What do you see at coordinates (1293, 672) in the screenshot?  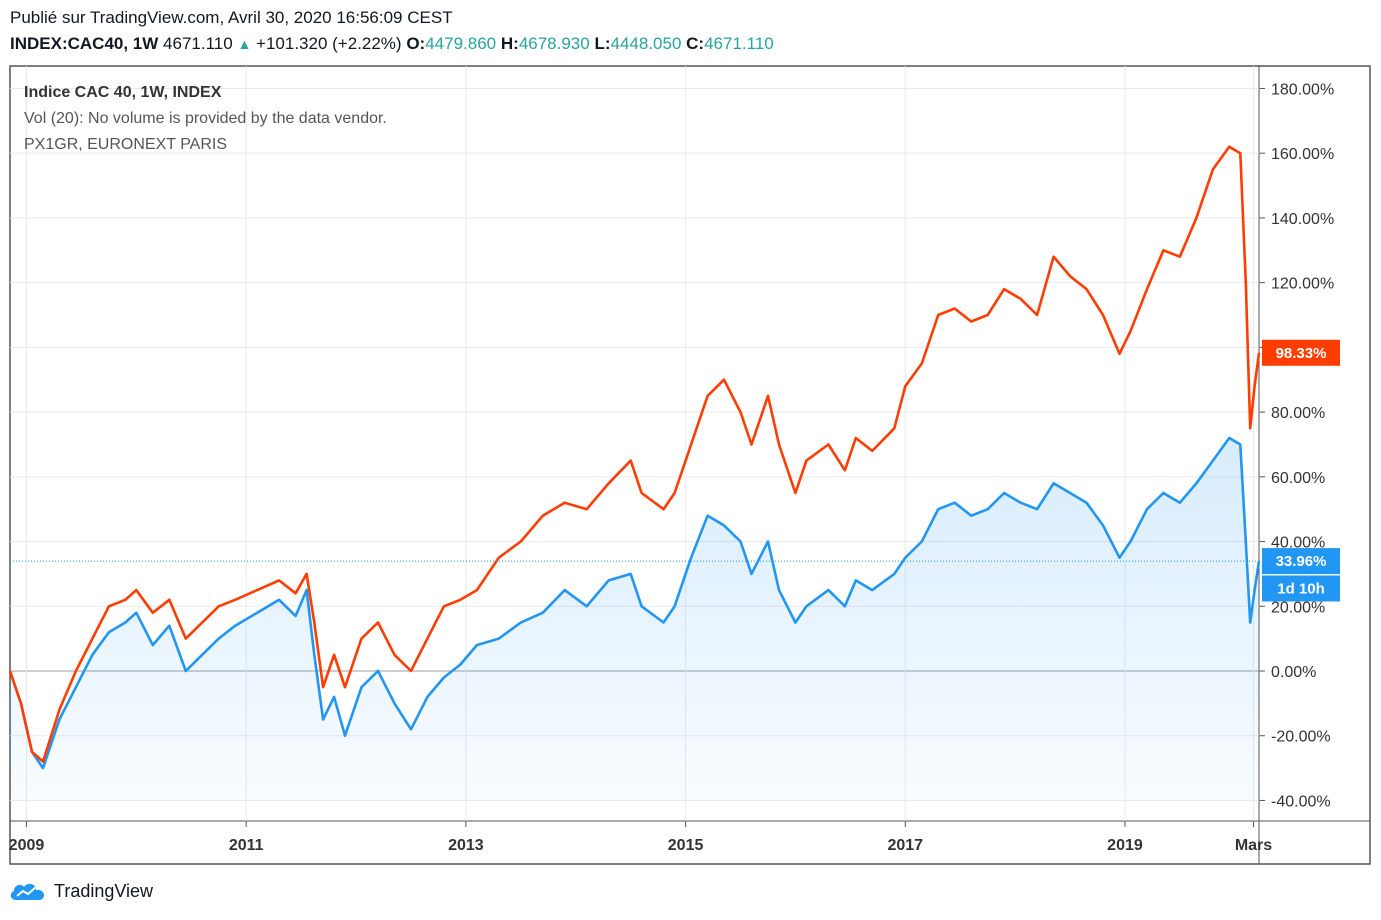 I see `y-tick-label: 0.00%` at bounding box center [1293, 672].